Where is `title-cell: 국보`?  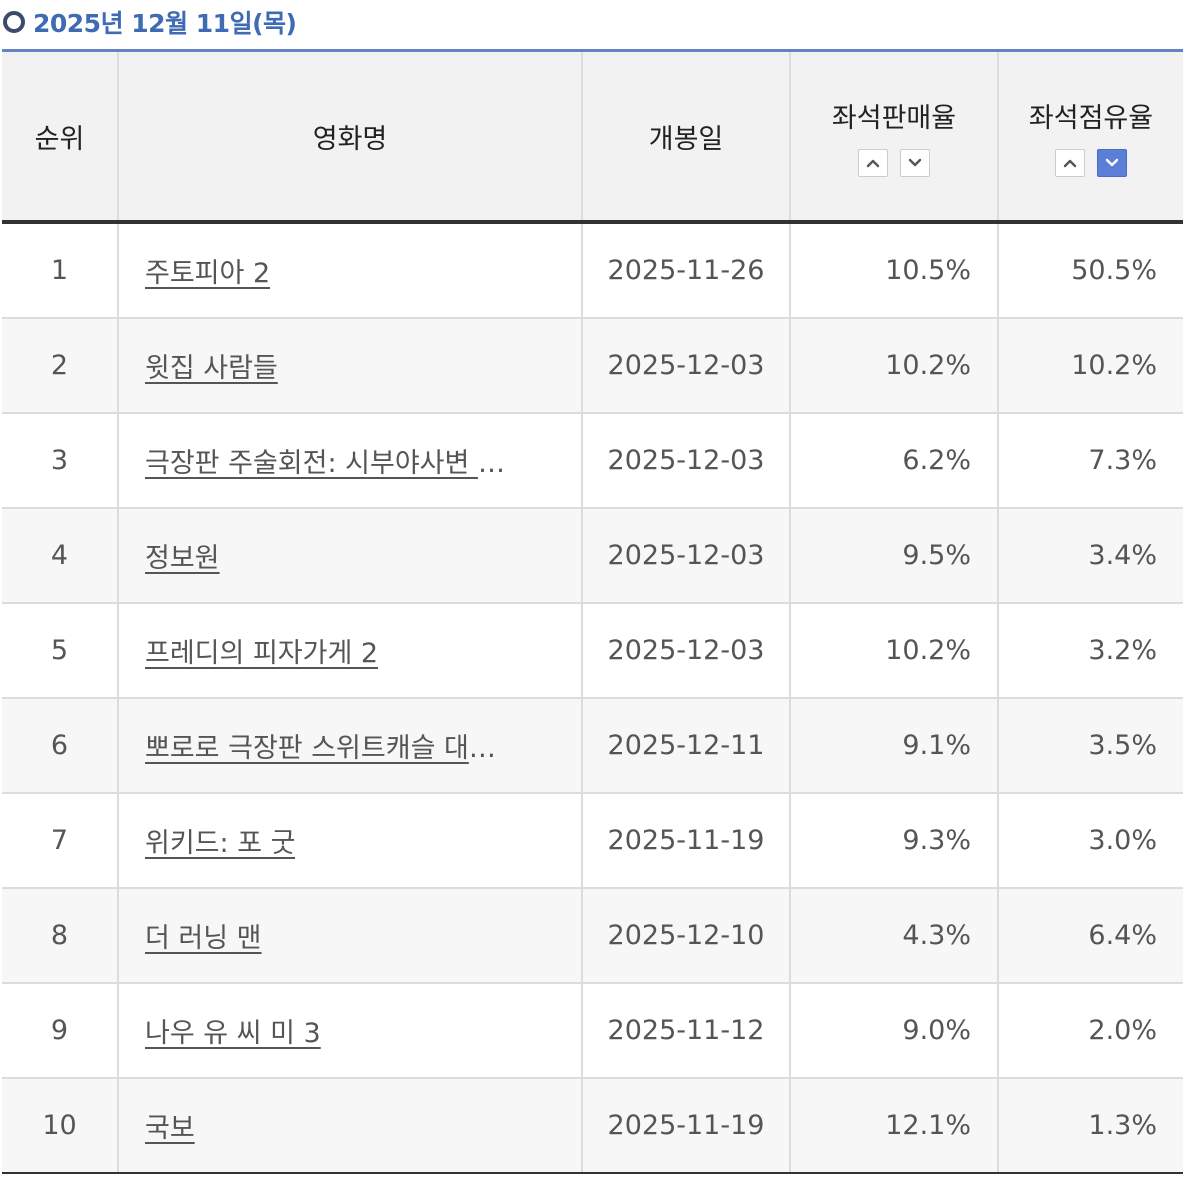
title-cell: 국보 is located at coordinates (349, 1126).